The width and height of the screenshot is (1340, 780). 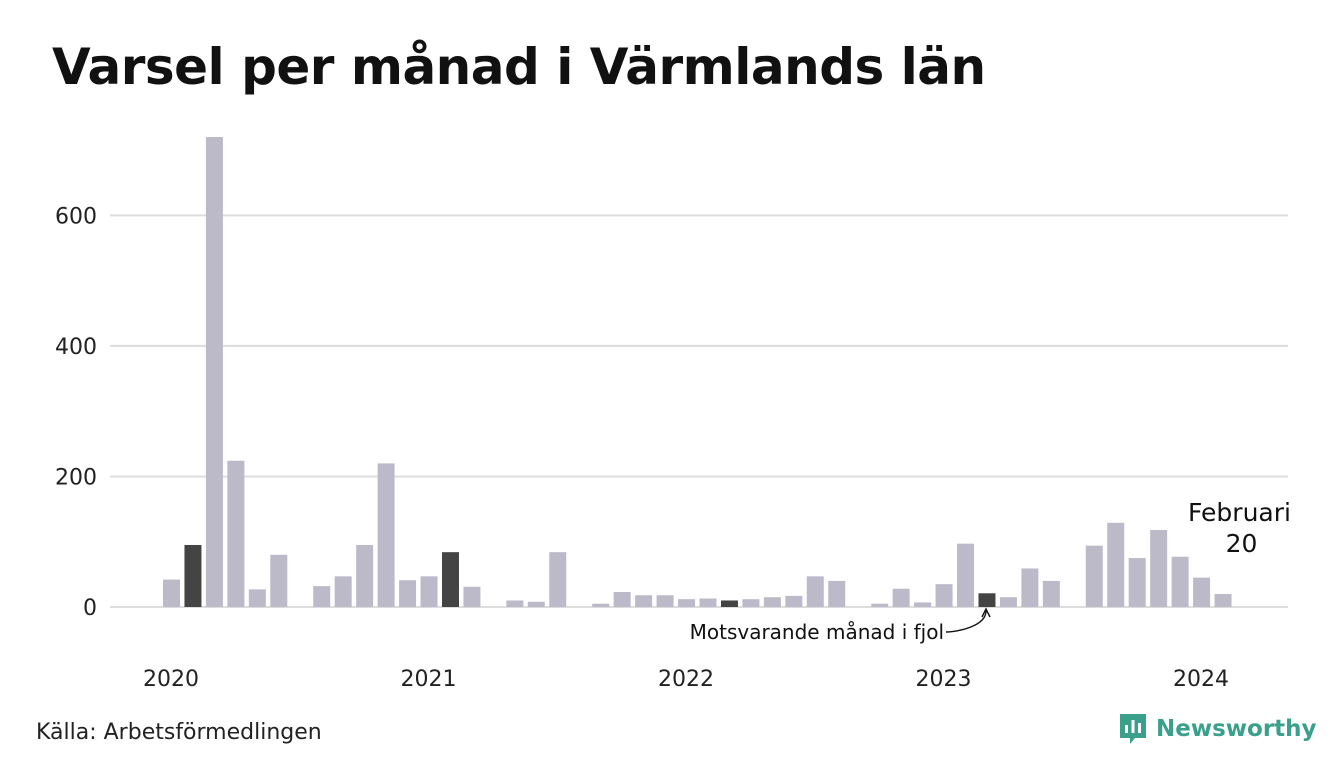 What do you see at coordinates (817, 632) in the screenshot?
I see `previous-year-label: Motsvarande månad i fjol` at bounding box center [817, 632].